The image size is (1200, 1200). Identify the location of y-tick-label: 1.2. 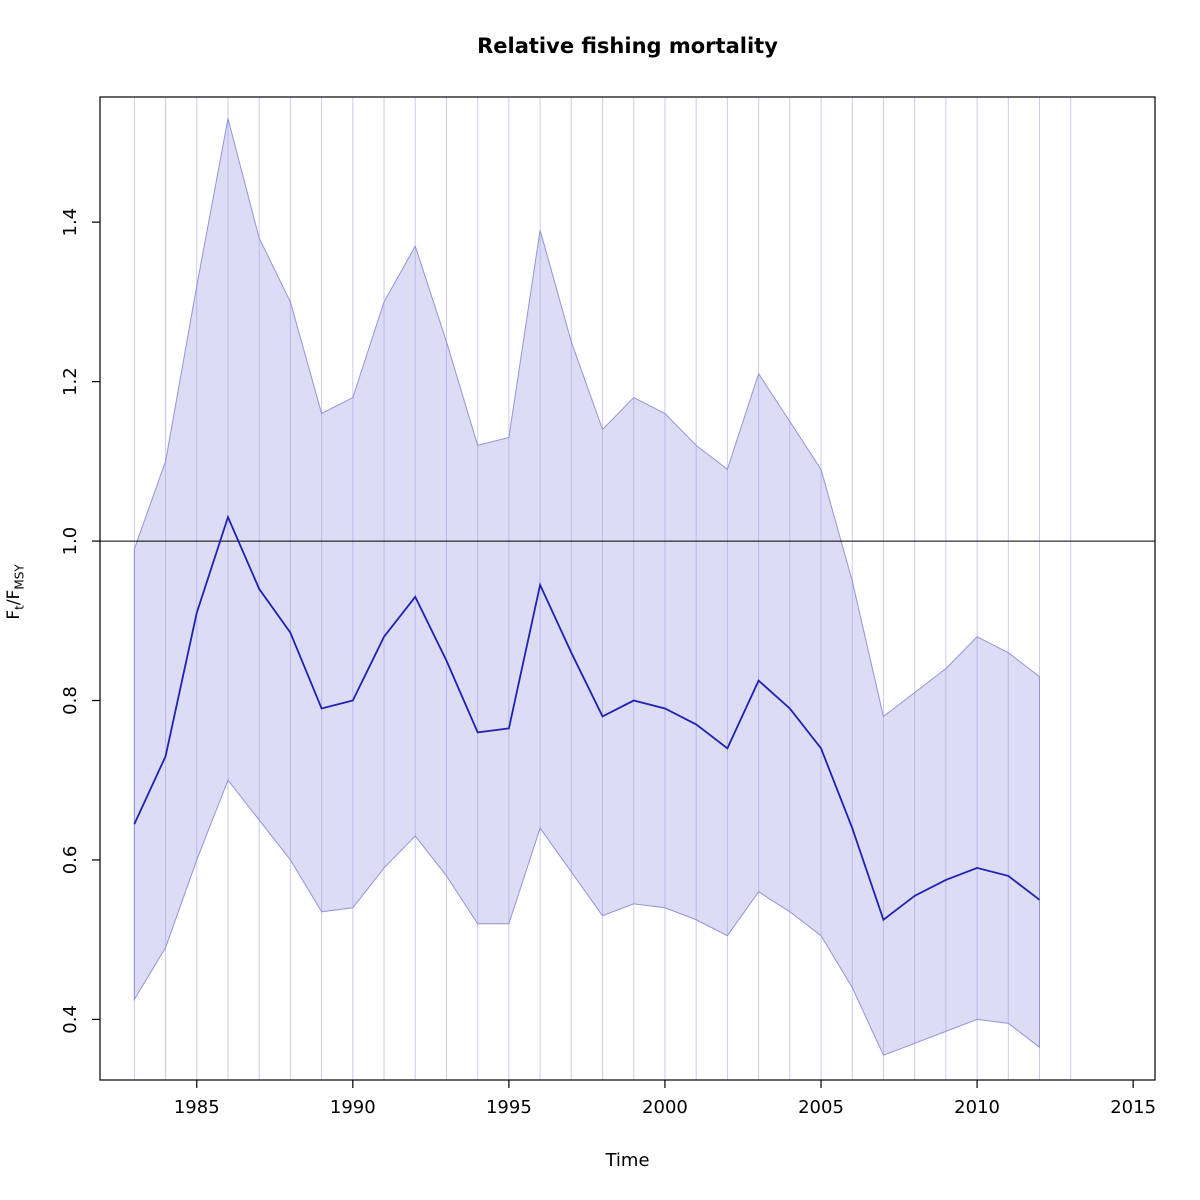
(70, 381).